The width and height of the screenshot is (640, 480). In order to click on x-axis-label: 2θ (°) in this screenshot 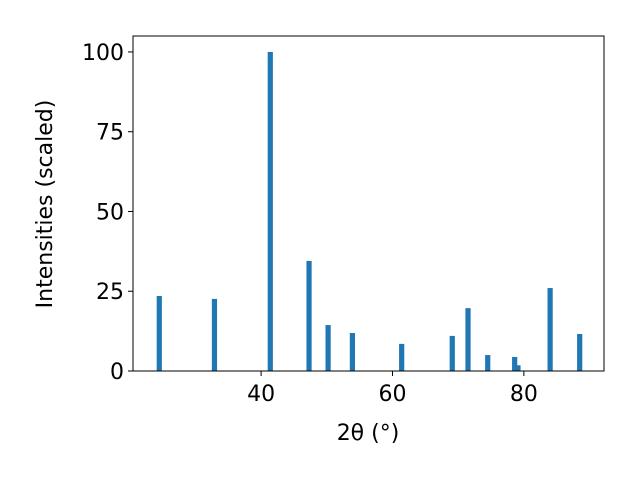, I will do `click(368, 433)`.